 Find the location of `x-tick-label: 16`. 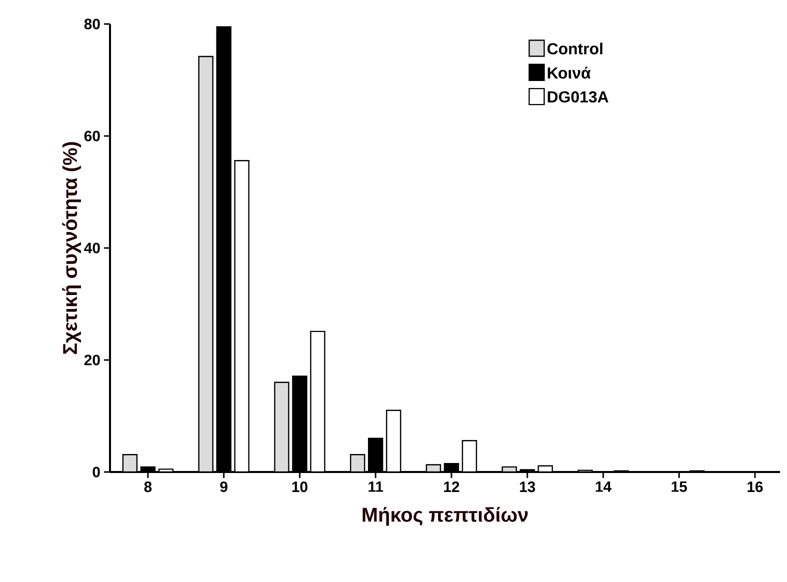

x-tick-label: 16 is located at coordinates (755, 487).